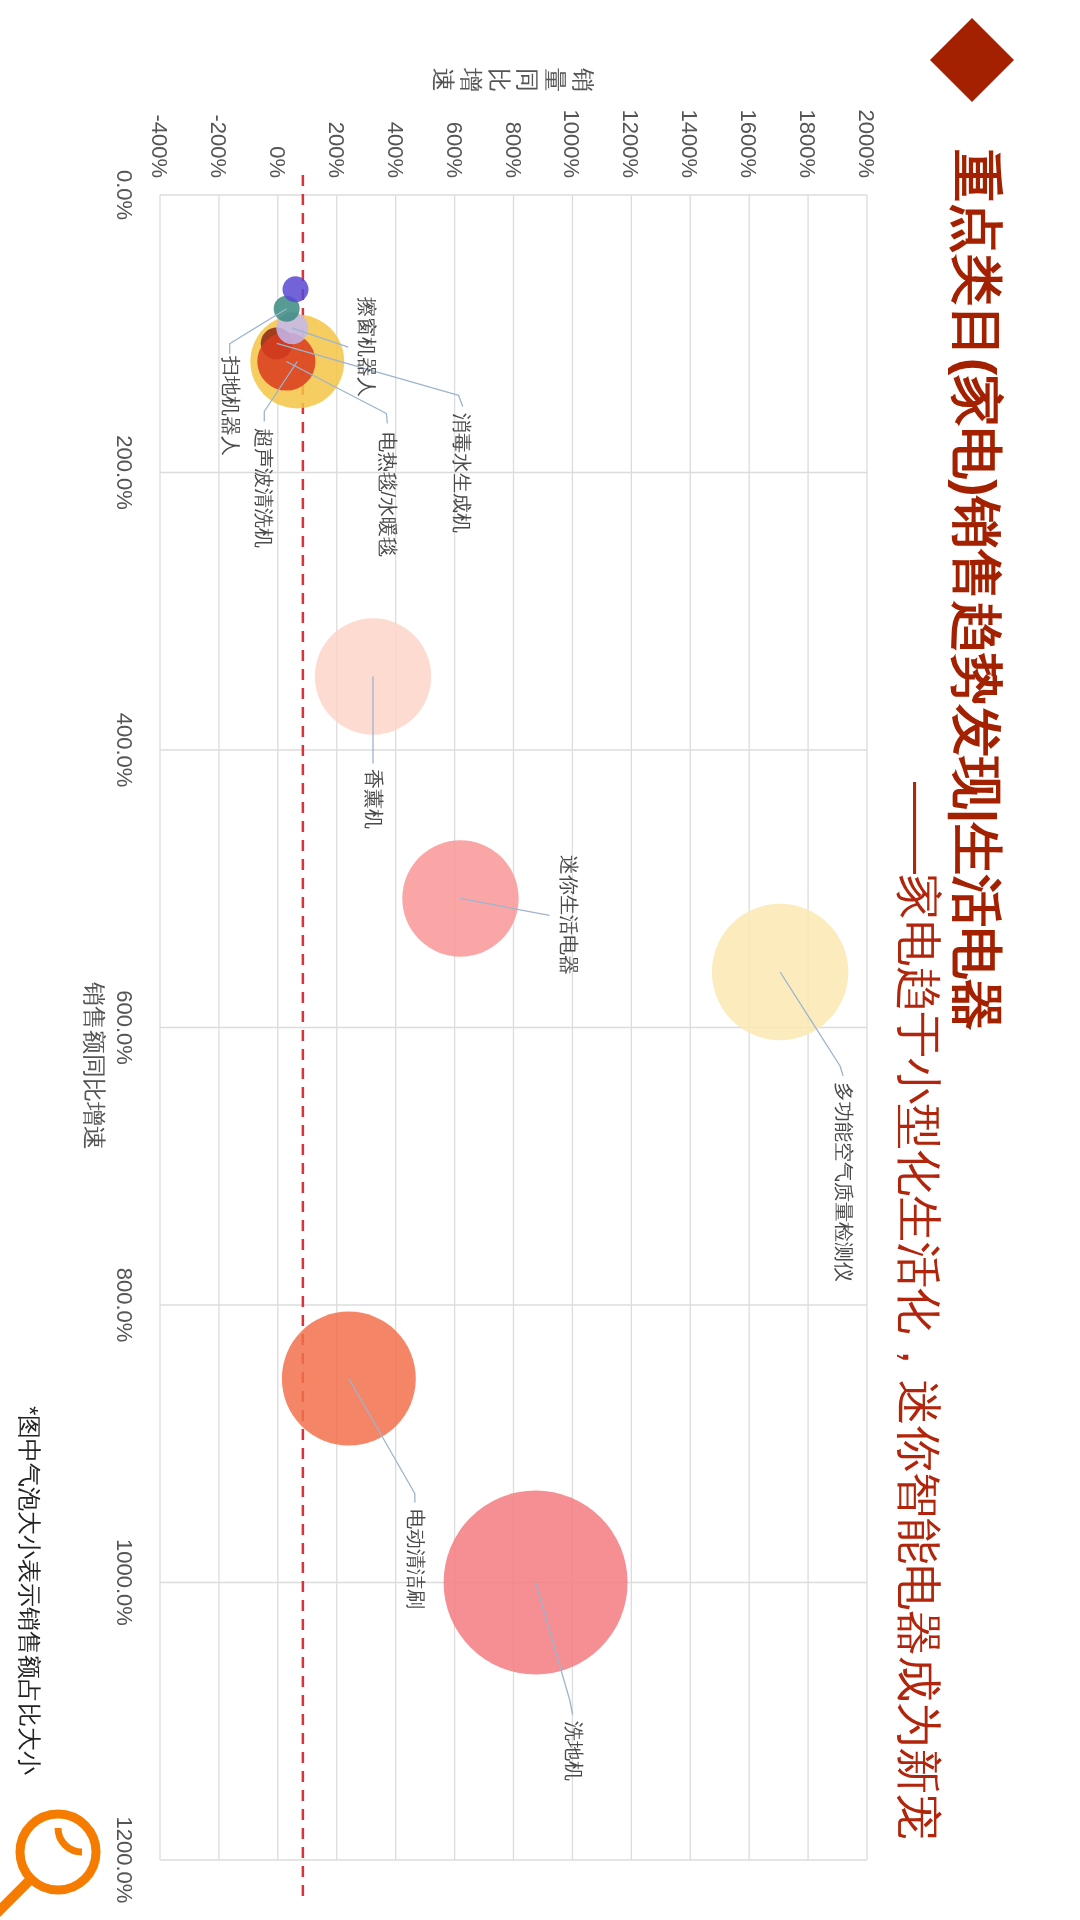 Image resolution: width=1080 pixels, height=1920 pixels. What do you see at coordinates (977, 591) in the screenshot?
I see `title: 重点类目(家电)销售趋势发现|生活电器` at bounding box center [977, 591].